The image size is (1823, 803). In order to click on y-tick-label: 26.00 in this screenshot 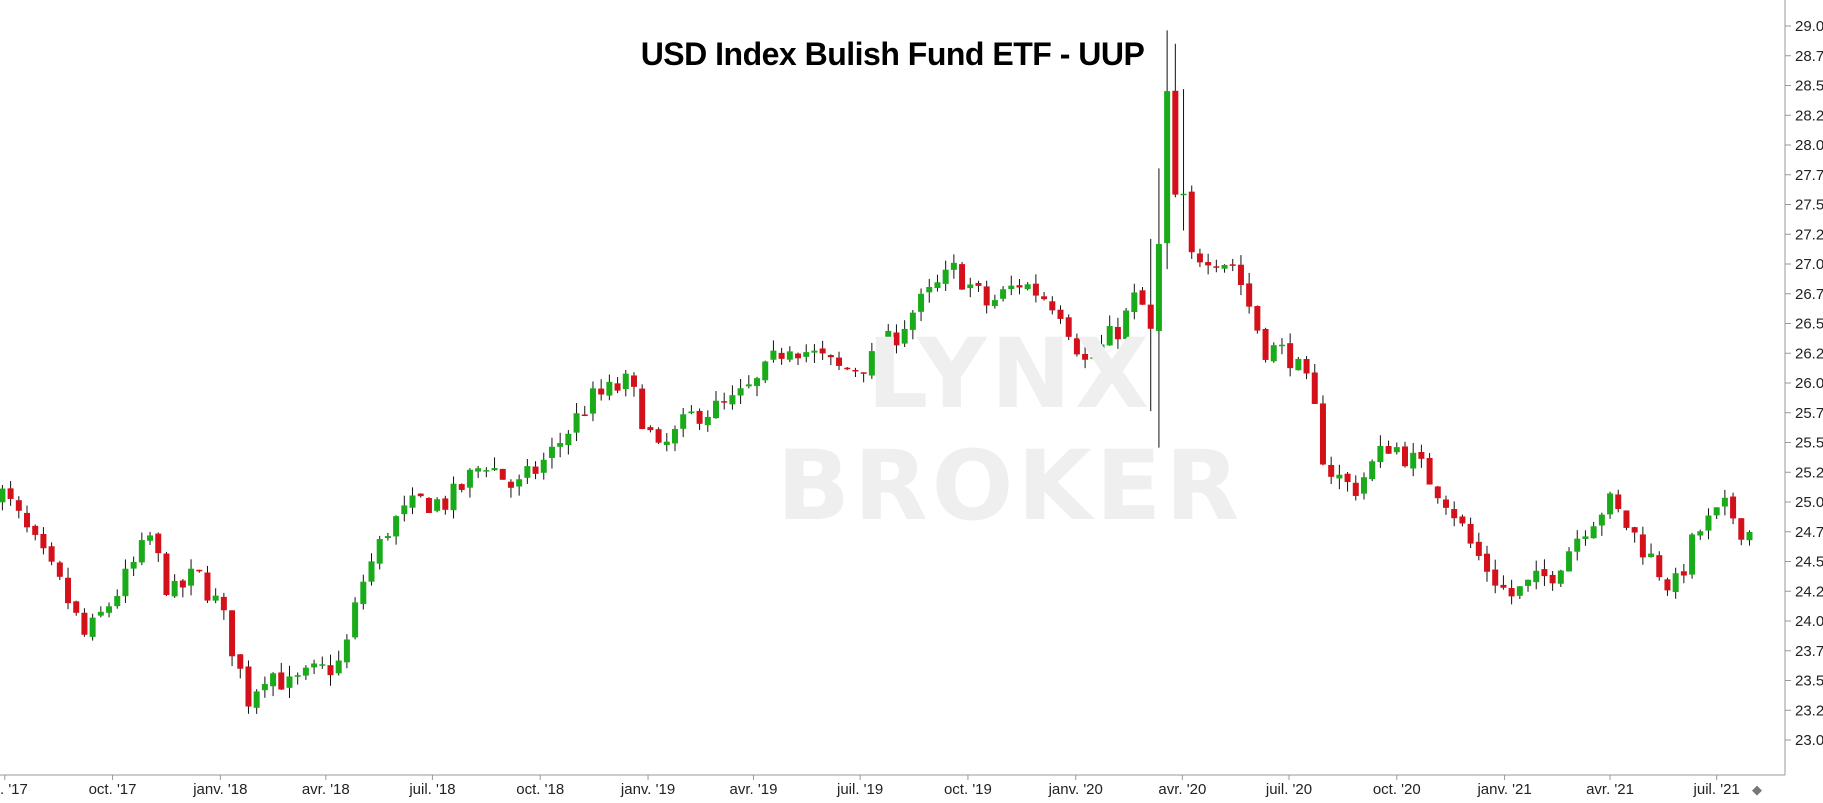, I will do `click(1809, 383)`.